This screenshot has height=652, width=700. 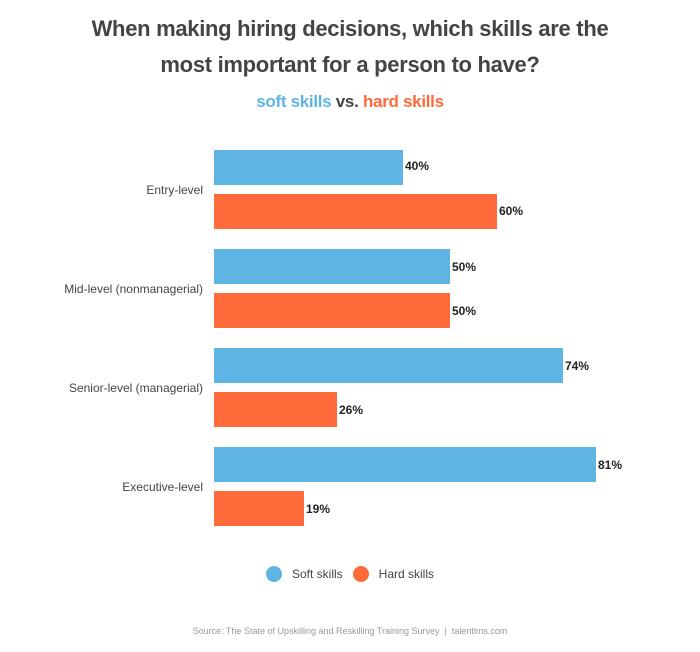 What do you see at coordinates (275, 409) in the screenshot?
I see `bar-hard-senior` at bounding box center [275, 409].